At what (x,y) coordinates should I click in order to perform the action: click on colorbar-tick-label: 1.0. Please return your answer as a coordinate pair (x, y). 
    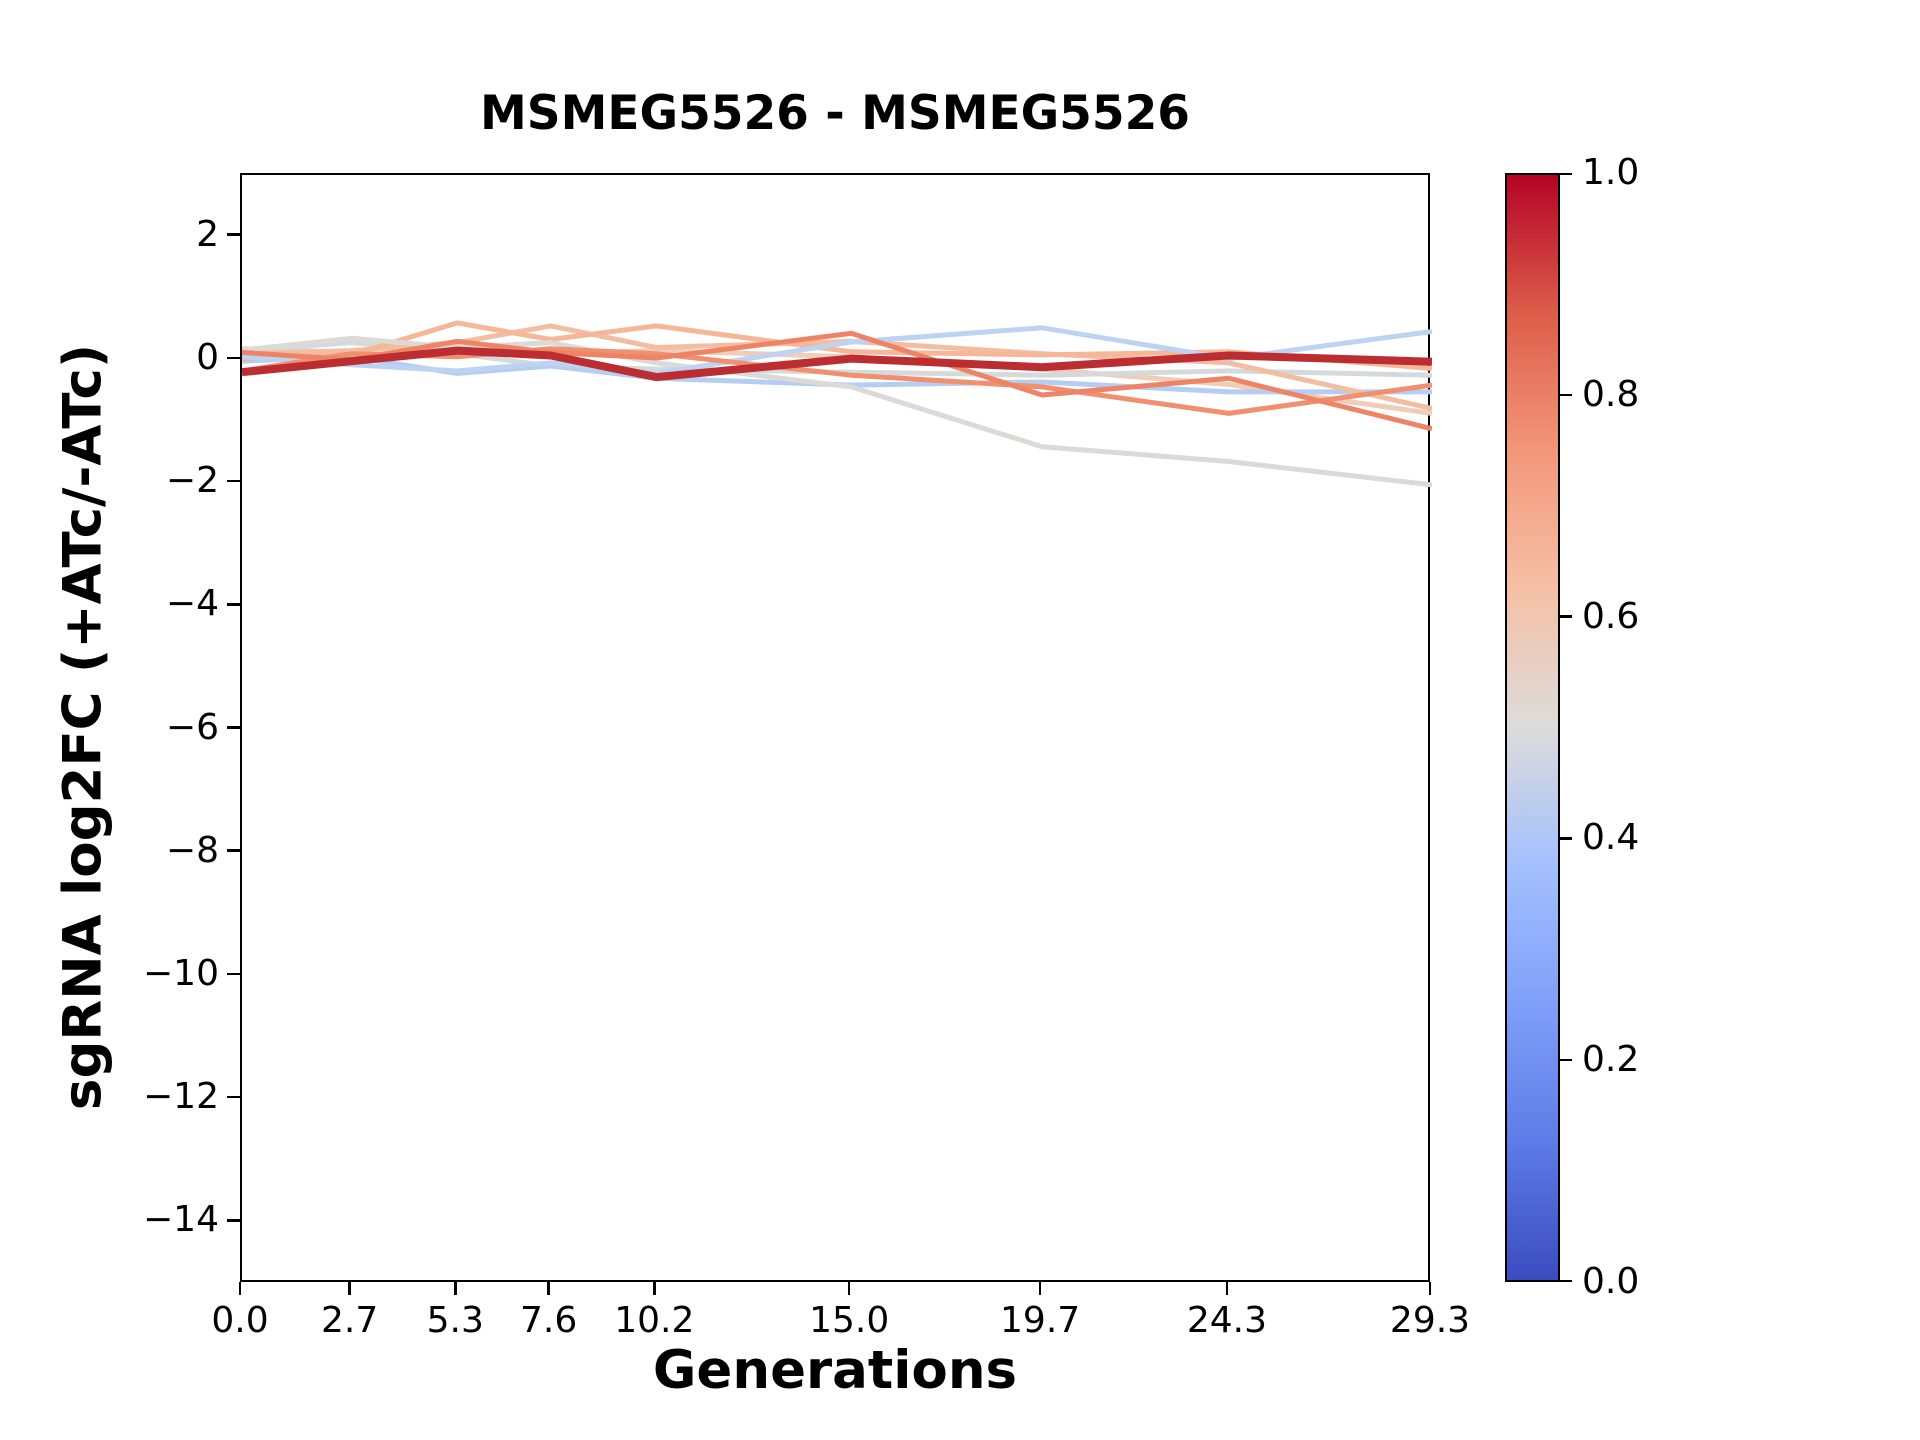
    Looking at the image, I should click on (1611, 172).